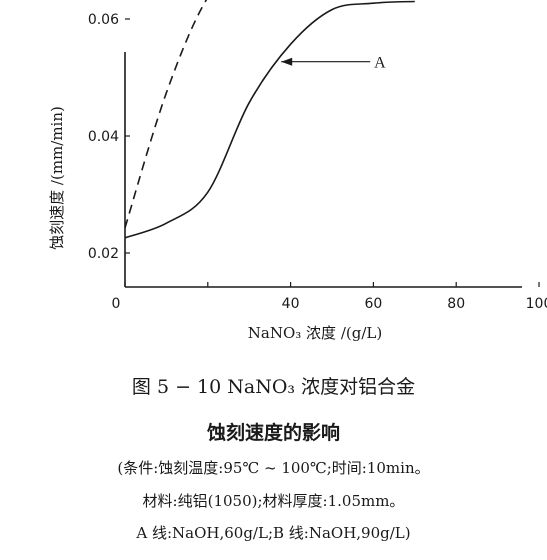 Image resolution: width=547 pixels, height=560 pixels. I want to click on figure-caption-subtitle: 蚀刻速度的影响, so click(273, 433).